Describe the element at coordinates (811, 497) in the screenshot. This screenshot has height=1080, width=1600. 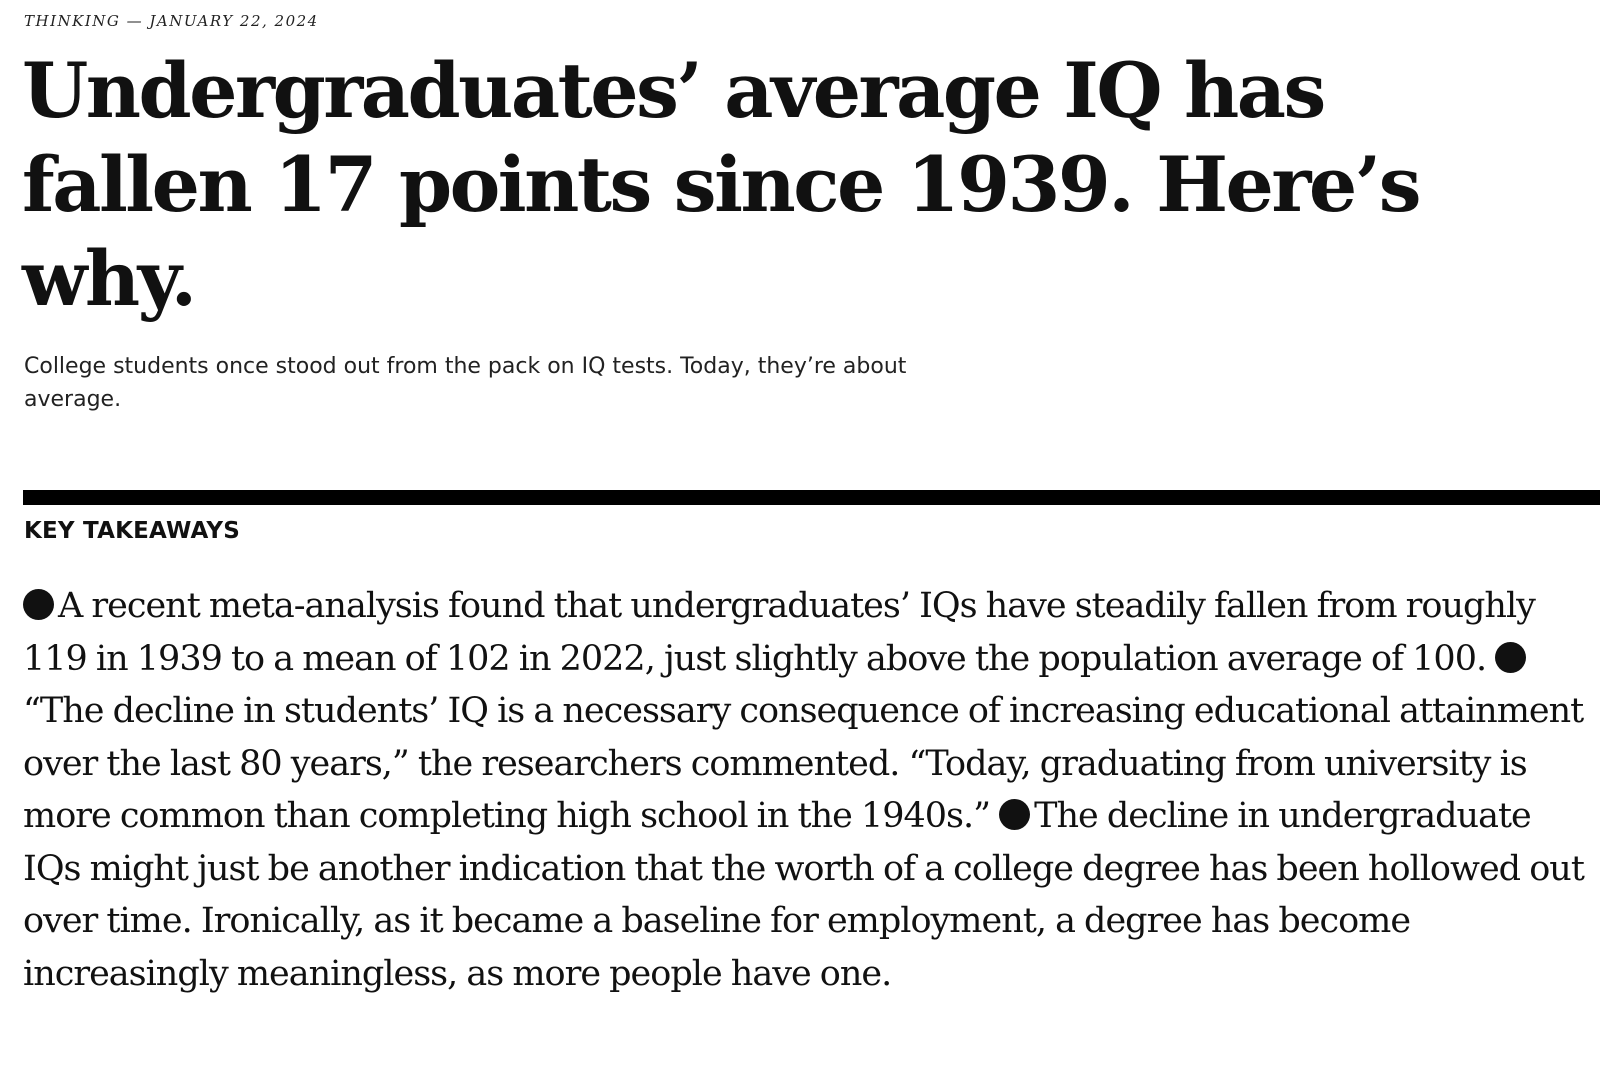
I see `section-divider` at that location.